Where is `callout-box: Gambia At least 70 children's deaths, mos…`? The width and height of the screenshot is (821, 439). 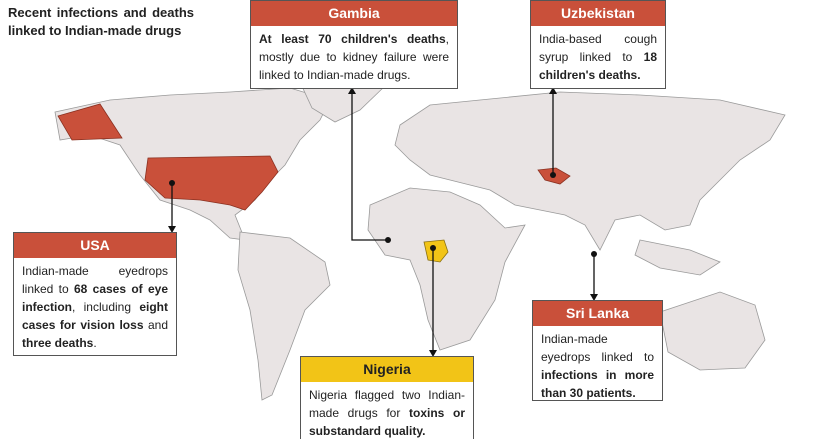 callout-box: Gambia At least 70 children's deaths, mos… is located at coordinates (354, 44).